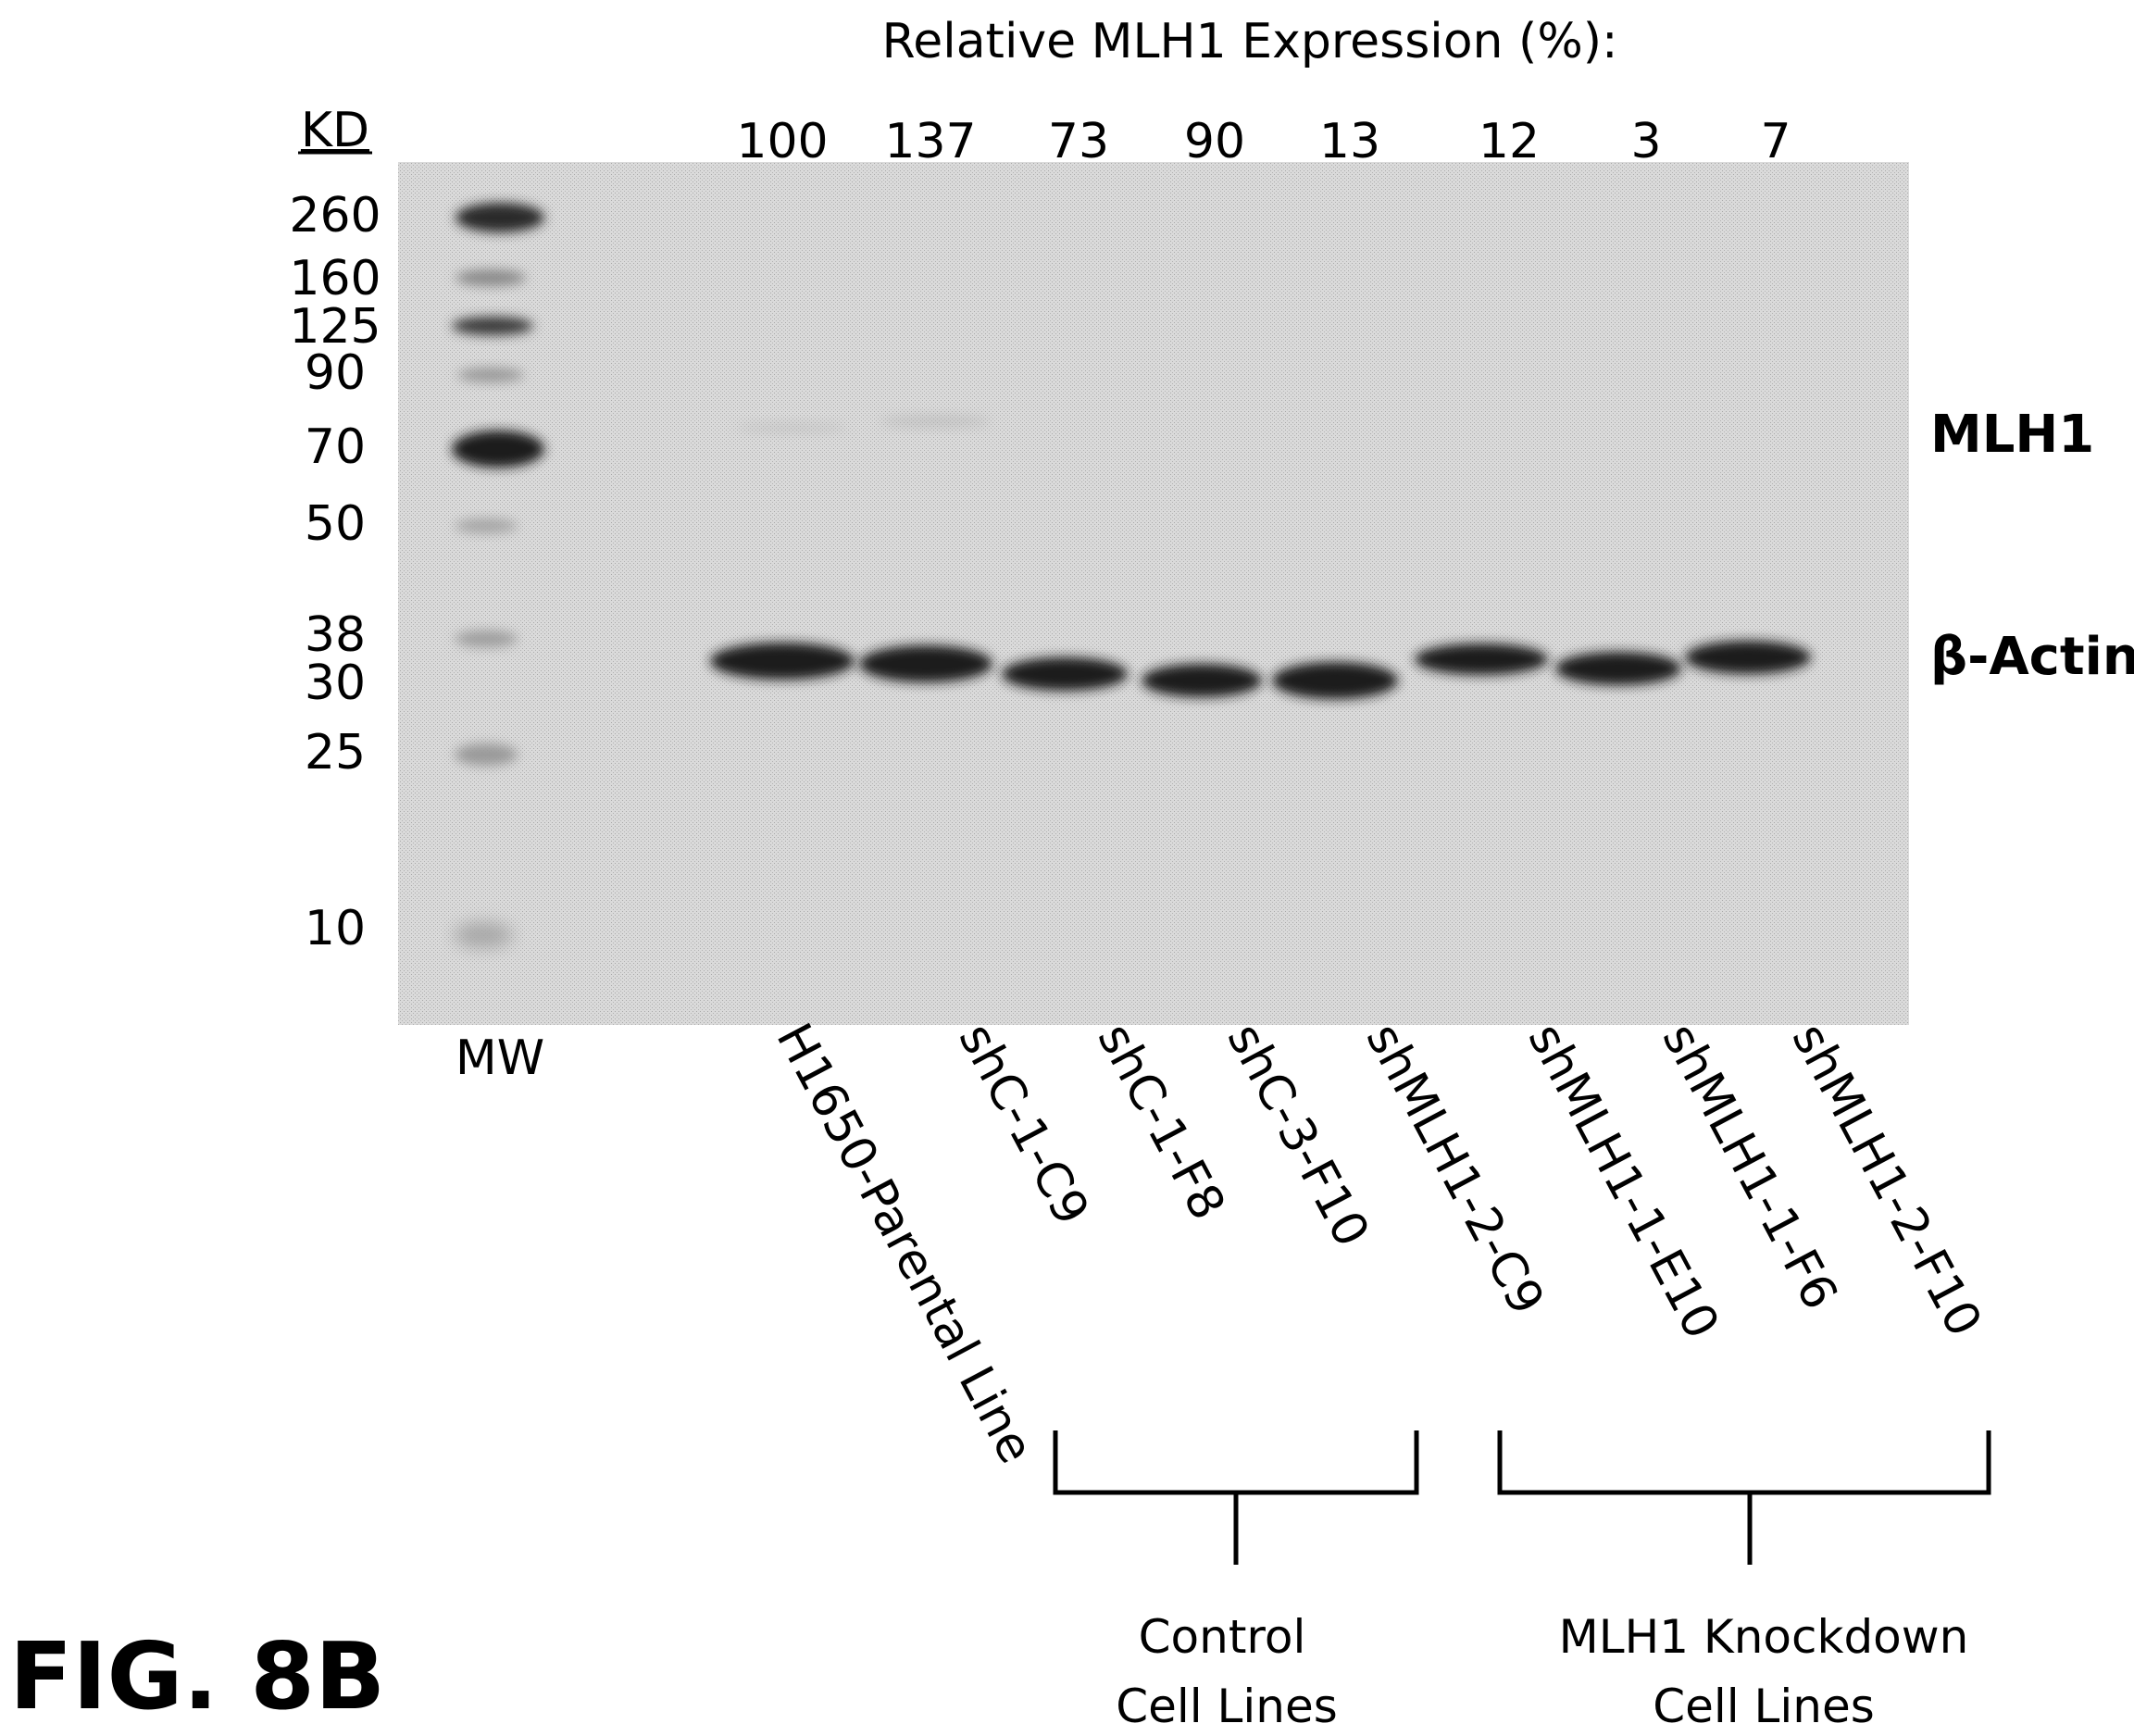 This screenshot has width=2134, height=1736. What do you see at coordinates (335, 130) in the screenshot?
I see `kd-label: KD` at bounding box center [335, 130].